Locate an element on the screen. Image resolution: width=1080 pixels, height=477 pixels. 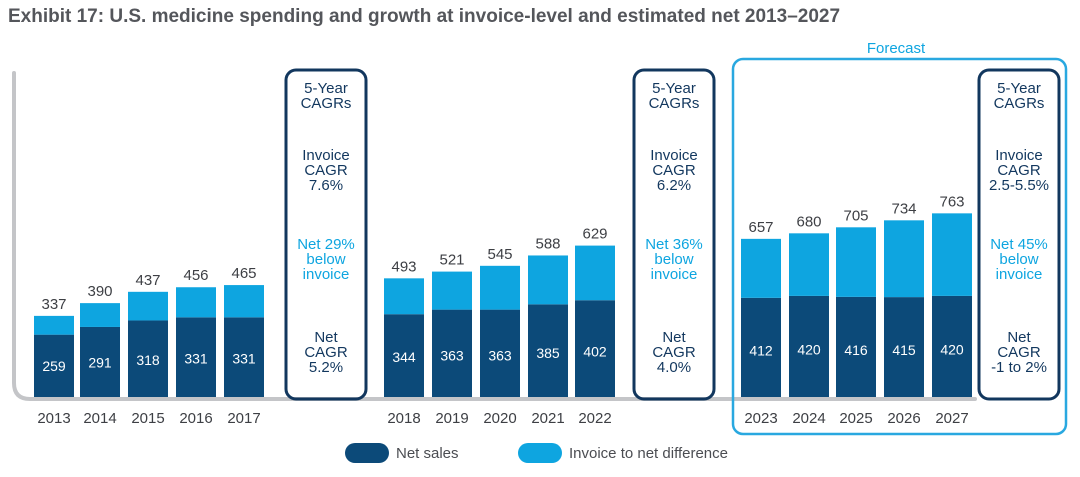
net-label-2017: 331 is located at coordinates (244, 359).